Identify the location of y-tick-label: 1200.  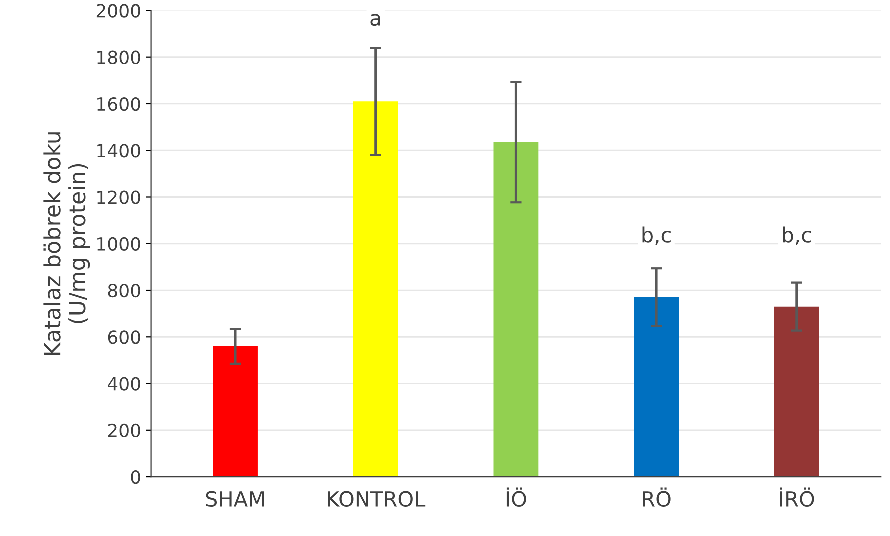
(119, 197).